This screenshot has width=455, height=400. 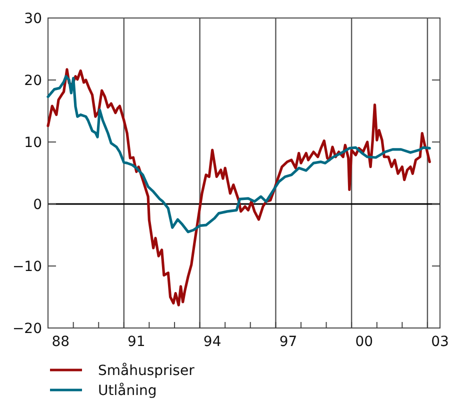 I want to click on x-tick-label: 94, so click(x=212, y=342).